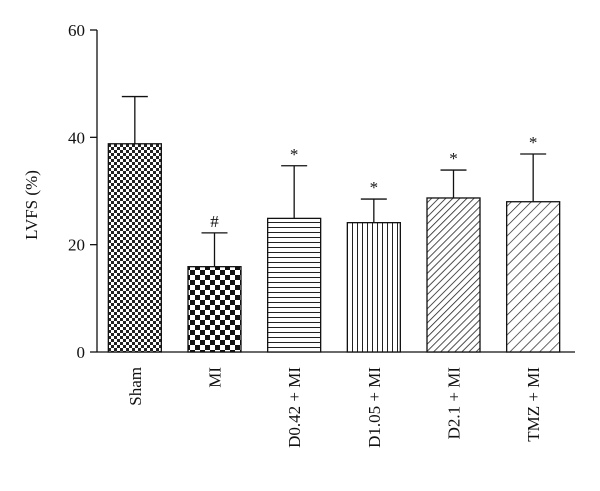 The width and height of the screenshot is (600, 491). What do you see at coordinates (135, 386) in the screenshot?
I see `x-tick-label-0: Sham` at bounding box center [135, 386].